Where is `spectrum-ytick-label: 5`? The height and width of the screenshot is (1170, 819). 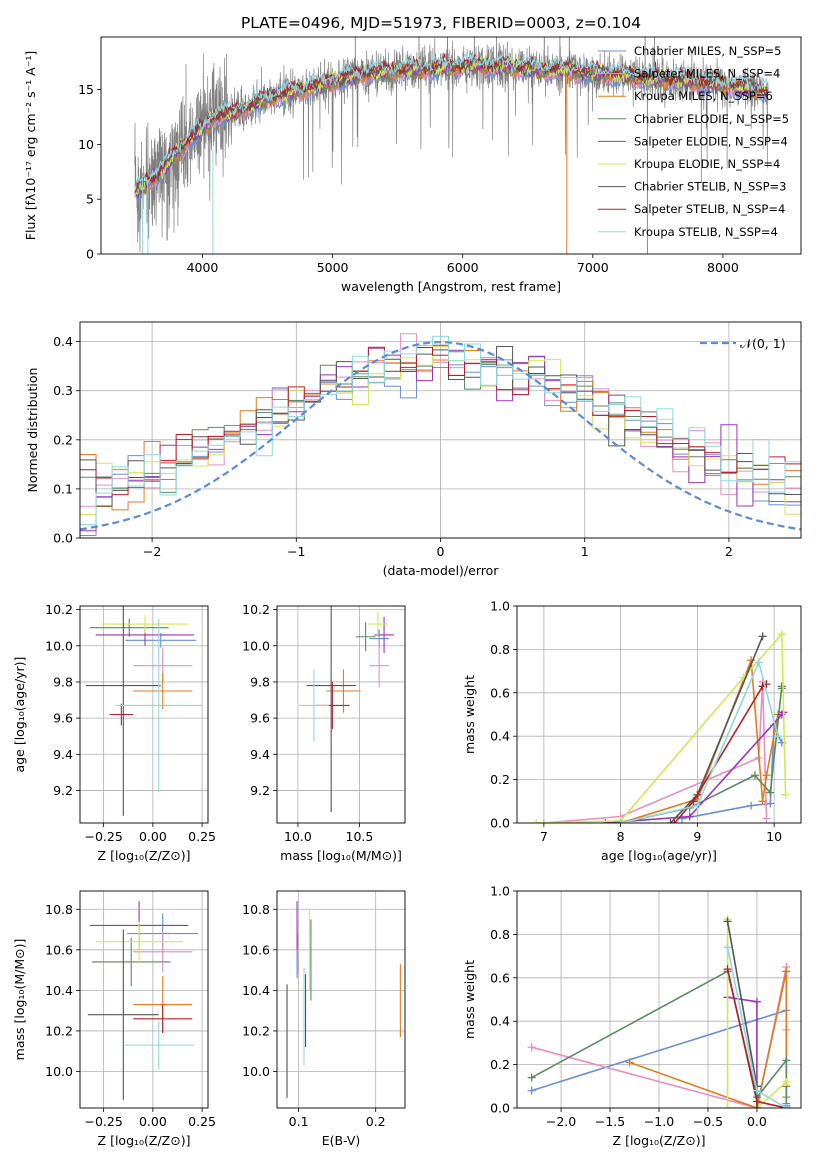 spectrum-ytick-label: 5 is located at coordinates (90, 199).